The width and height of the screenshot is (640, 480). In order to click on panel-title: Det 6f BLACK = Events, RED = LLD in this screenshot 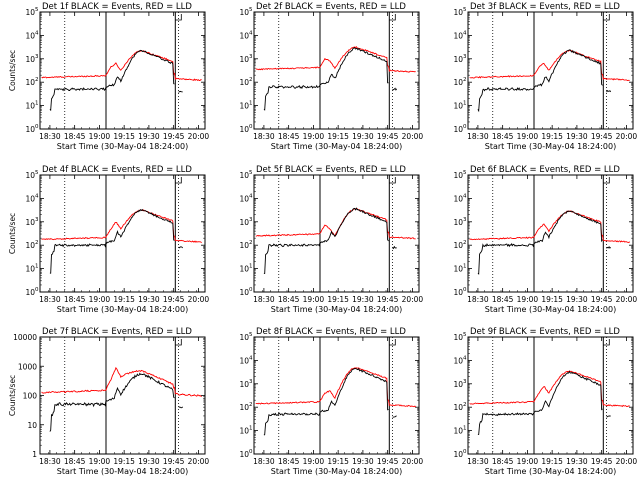, I will do `click(545, 170)`.